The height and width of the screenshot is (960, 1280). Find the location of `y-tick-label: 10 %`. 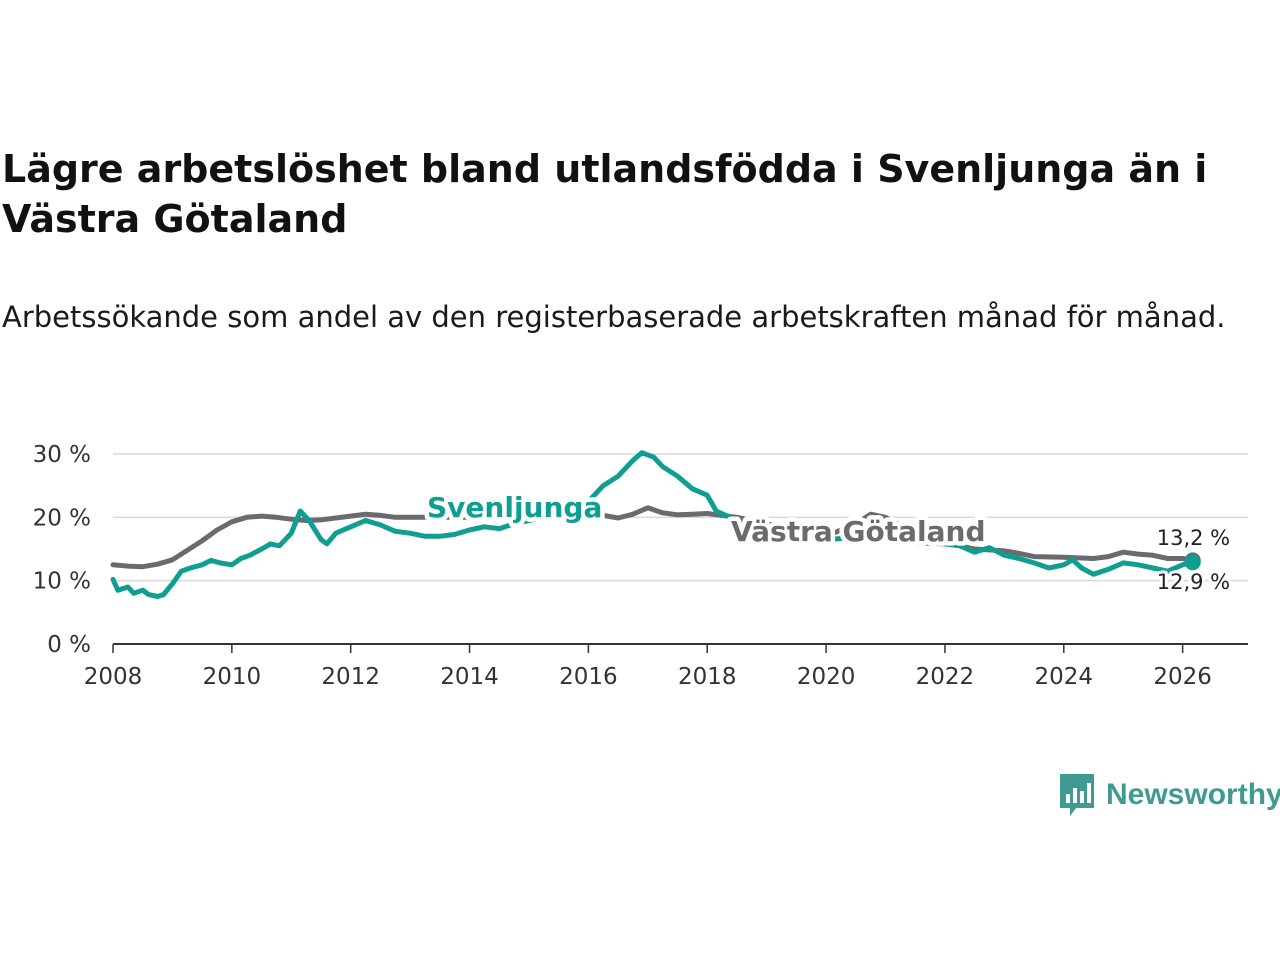

y-tick-label: 10 % is located at coordinates (62, 582).